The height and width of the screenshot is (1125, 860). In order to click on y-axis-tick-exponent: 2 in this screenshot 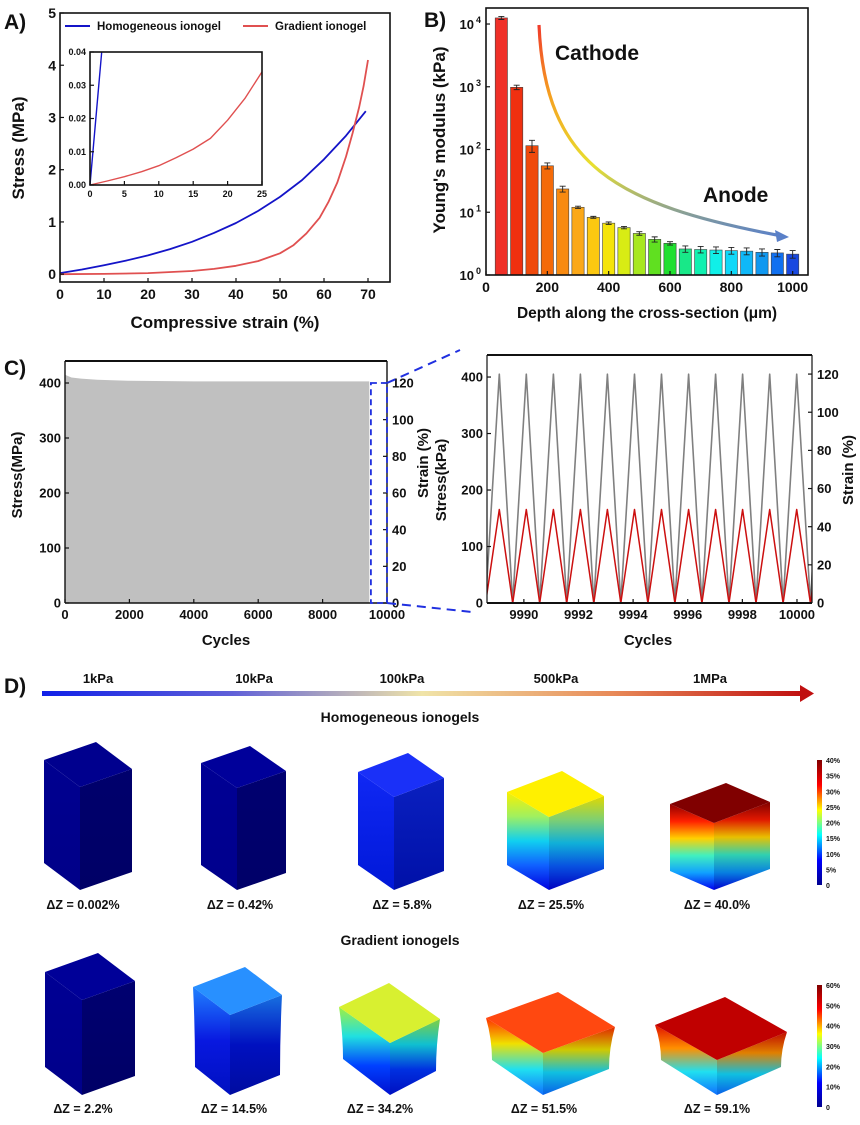, I will do `click(478, 146)`.